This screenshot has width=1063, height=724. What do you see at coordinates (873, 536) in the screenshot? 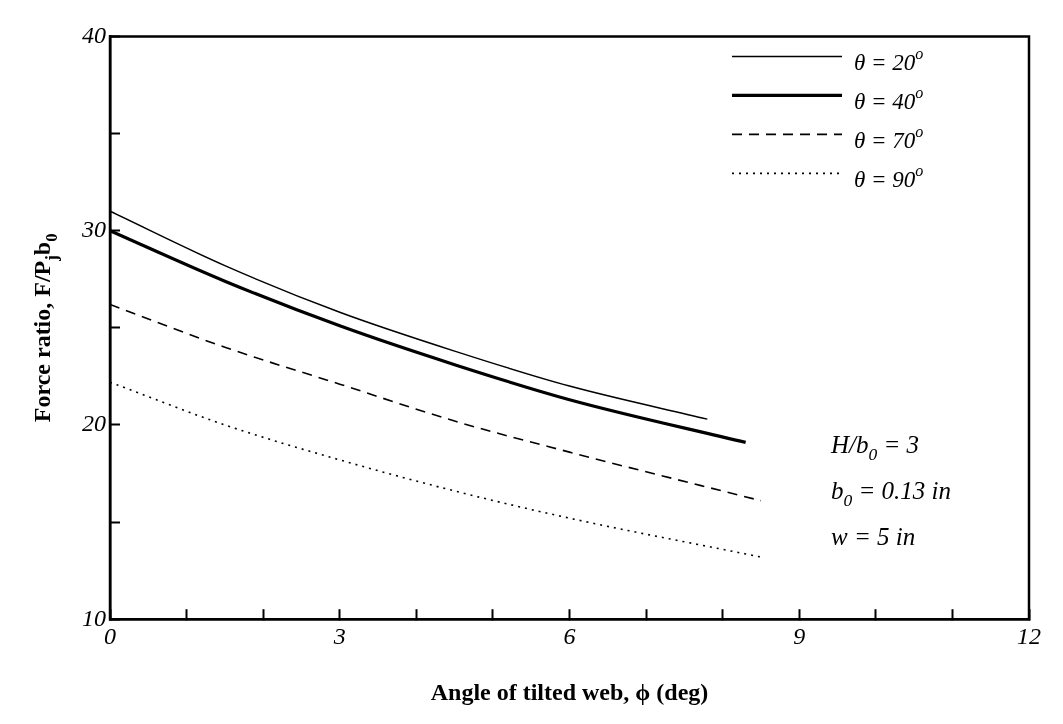
I see `annotation: w = 5 in` at bounding box center [873, 536].